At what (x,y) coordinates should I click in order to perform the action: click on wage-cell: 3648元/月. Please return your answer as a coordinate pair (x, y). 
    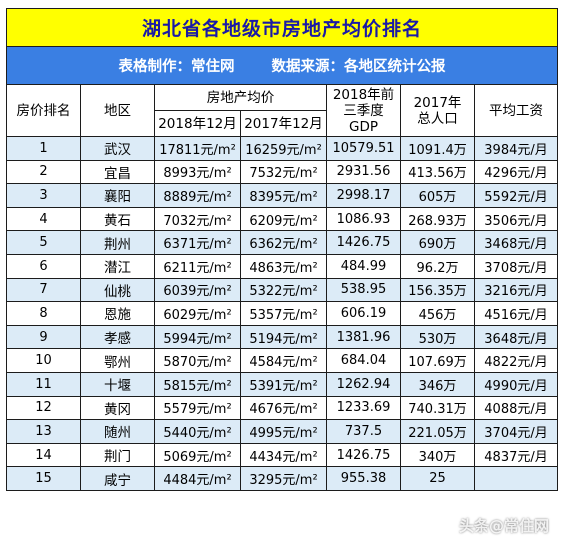
    Looking at the image, I should click on (516, 337).